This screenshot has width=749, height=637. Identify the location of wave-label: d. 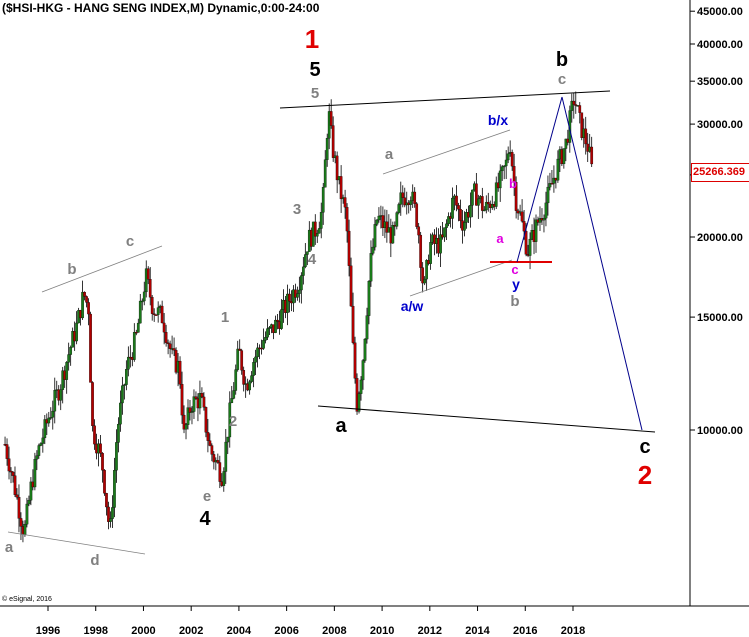
(94, 560).